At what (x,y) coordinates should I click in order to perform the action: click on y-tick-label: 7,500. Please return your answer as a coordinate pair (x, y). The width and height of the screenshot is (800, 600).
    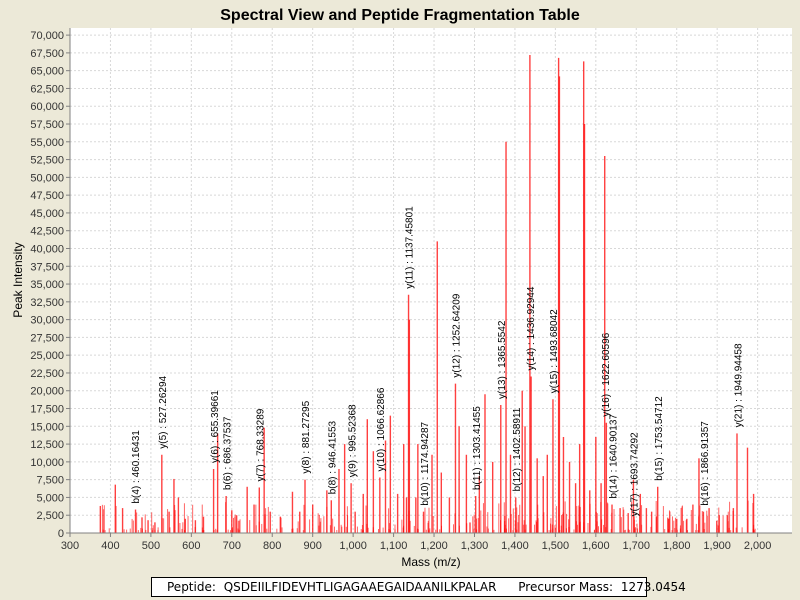
    Looking at the image, I should click on (50, 481).